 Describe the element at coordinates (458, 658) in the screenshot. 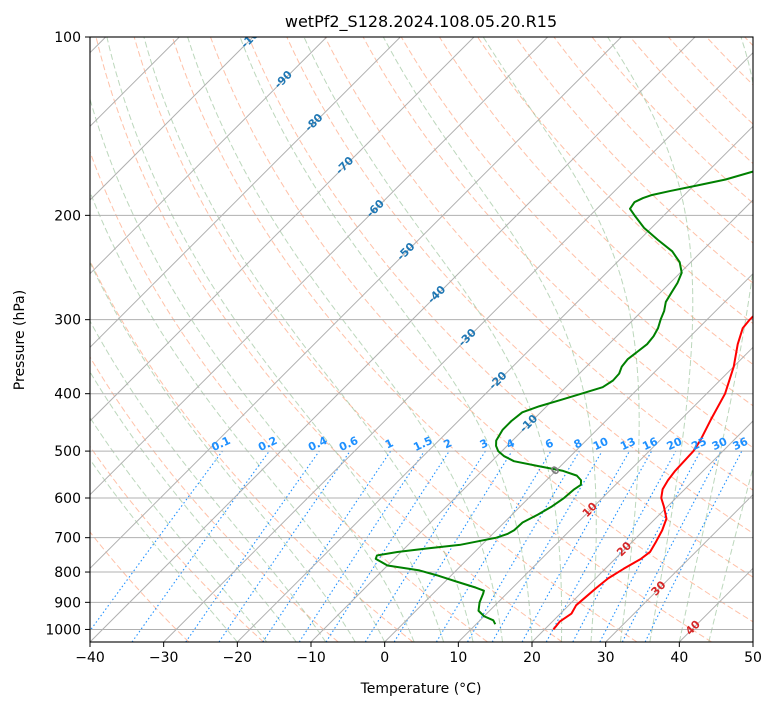

I see `x-tick-label: 10` at that location.